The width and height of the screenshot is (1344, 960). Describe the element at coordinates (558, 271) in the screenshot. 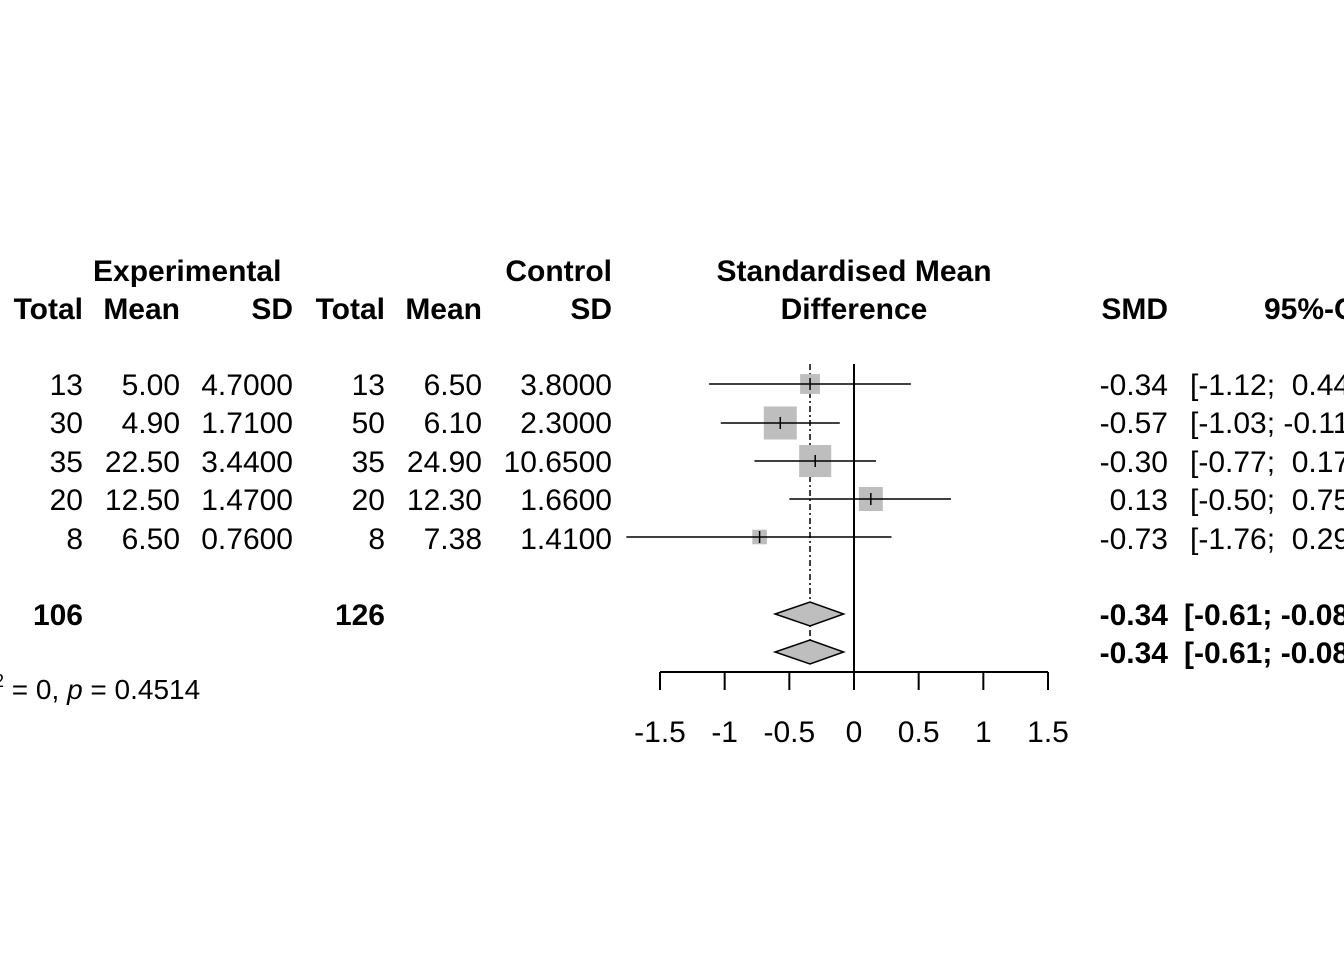

I see `control-header: Control` at that location.